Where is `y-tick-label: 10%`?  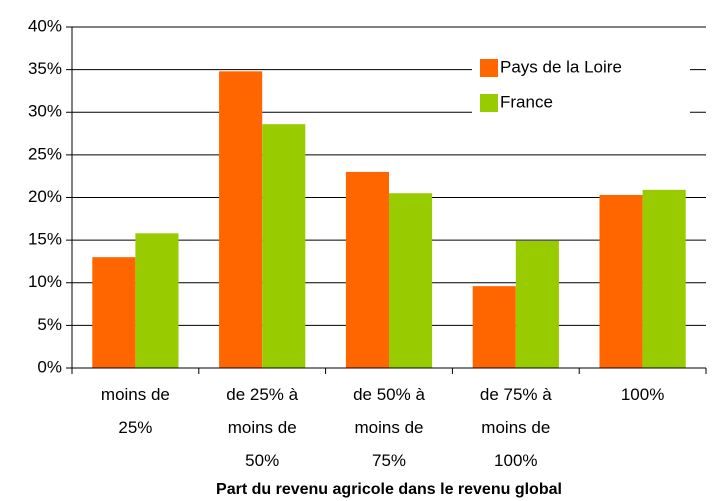 y-tick-label: 10% is located at coordinates (45, 281).